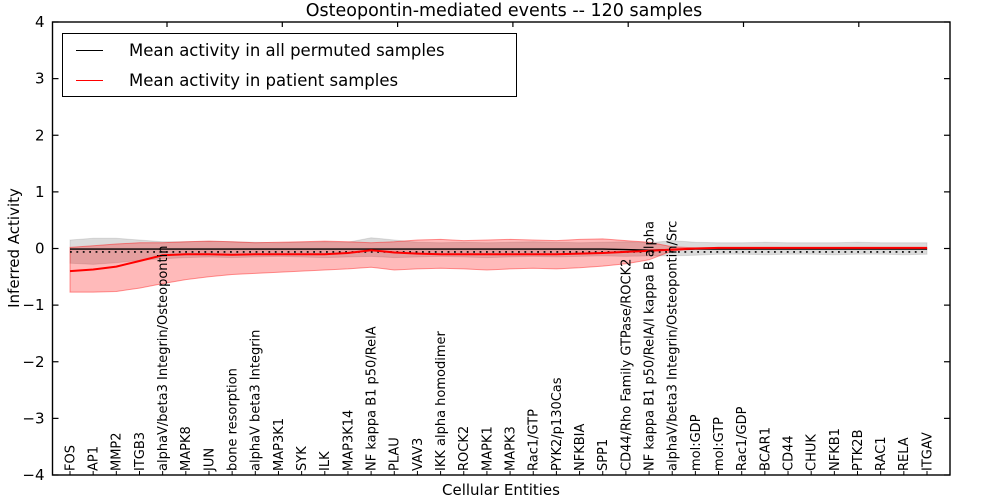 This screenshot has height=500, width=1000. Describe the element at coordinates (348, 440) in the screenshot. I see `x-tick-label: MAP3K14` at that location.